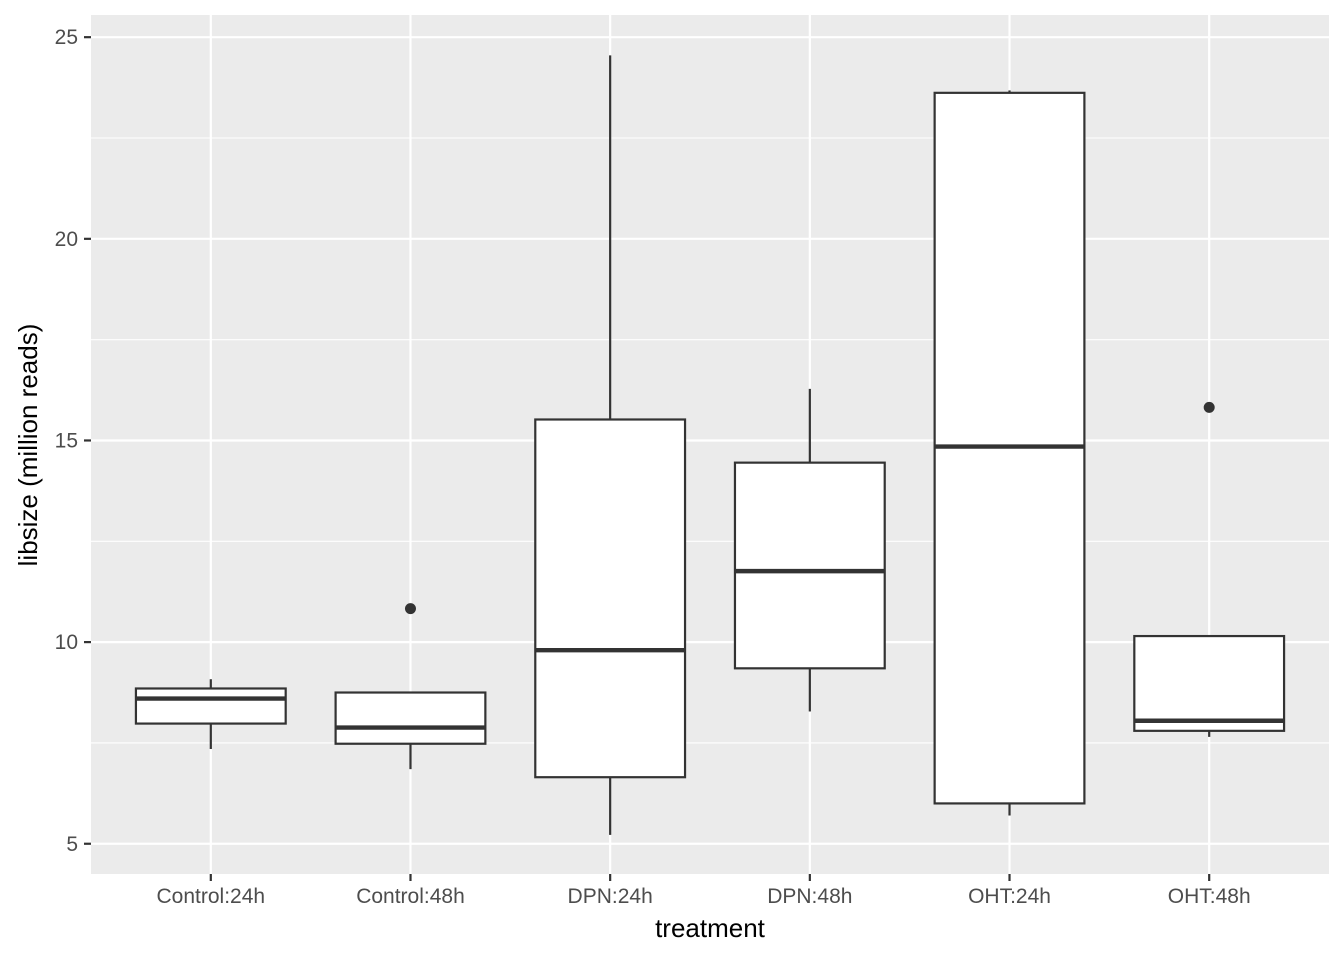  What do you see at coordinates (72, 844) in the screenshot?
I see `y-tick-label: 5` at bounding box center [72, 844].